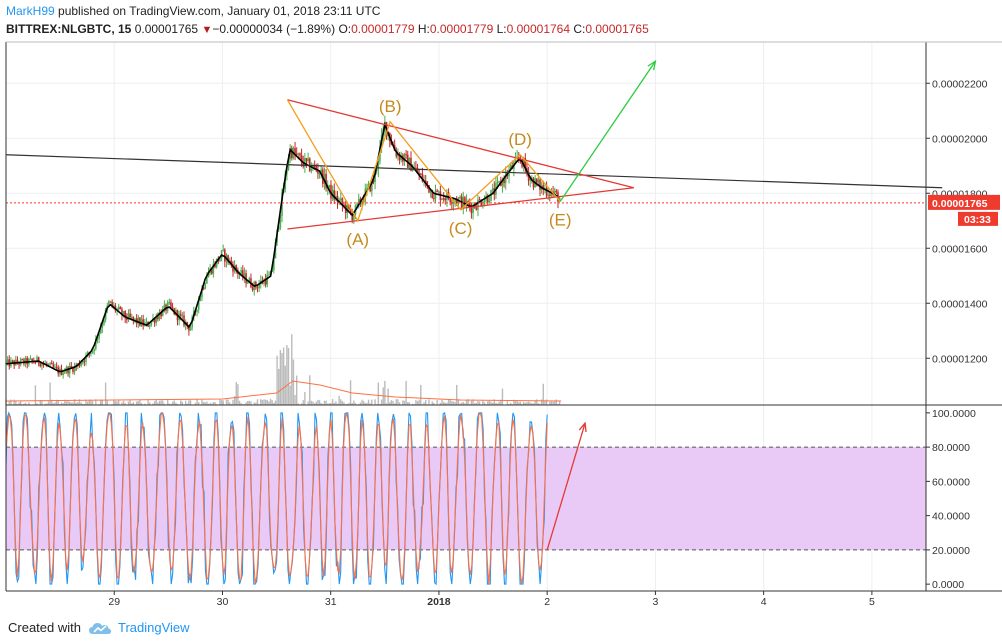 The image size is (1002, 644). I want to click on time-tick-label: 31, so click(331, 602).